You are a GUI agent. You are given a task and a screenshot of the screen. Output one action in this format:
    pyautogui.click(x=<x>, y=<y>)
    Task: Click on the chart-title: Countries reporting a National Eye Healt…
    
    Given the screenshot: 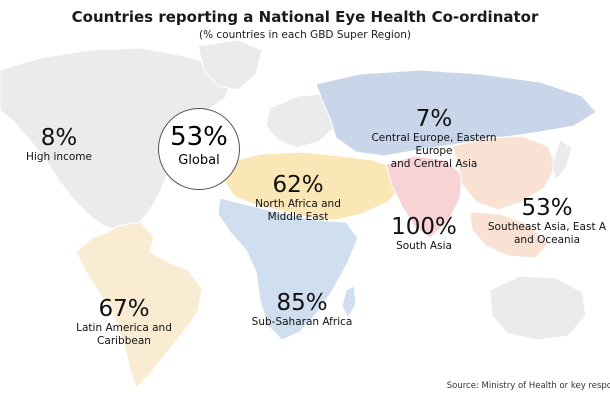 What is the action you would take?
    pyautogui.click(x=305, y=17)
    